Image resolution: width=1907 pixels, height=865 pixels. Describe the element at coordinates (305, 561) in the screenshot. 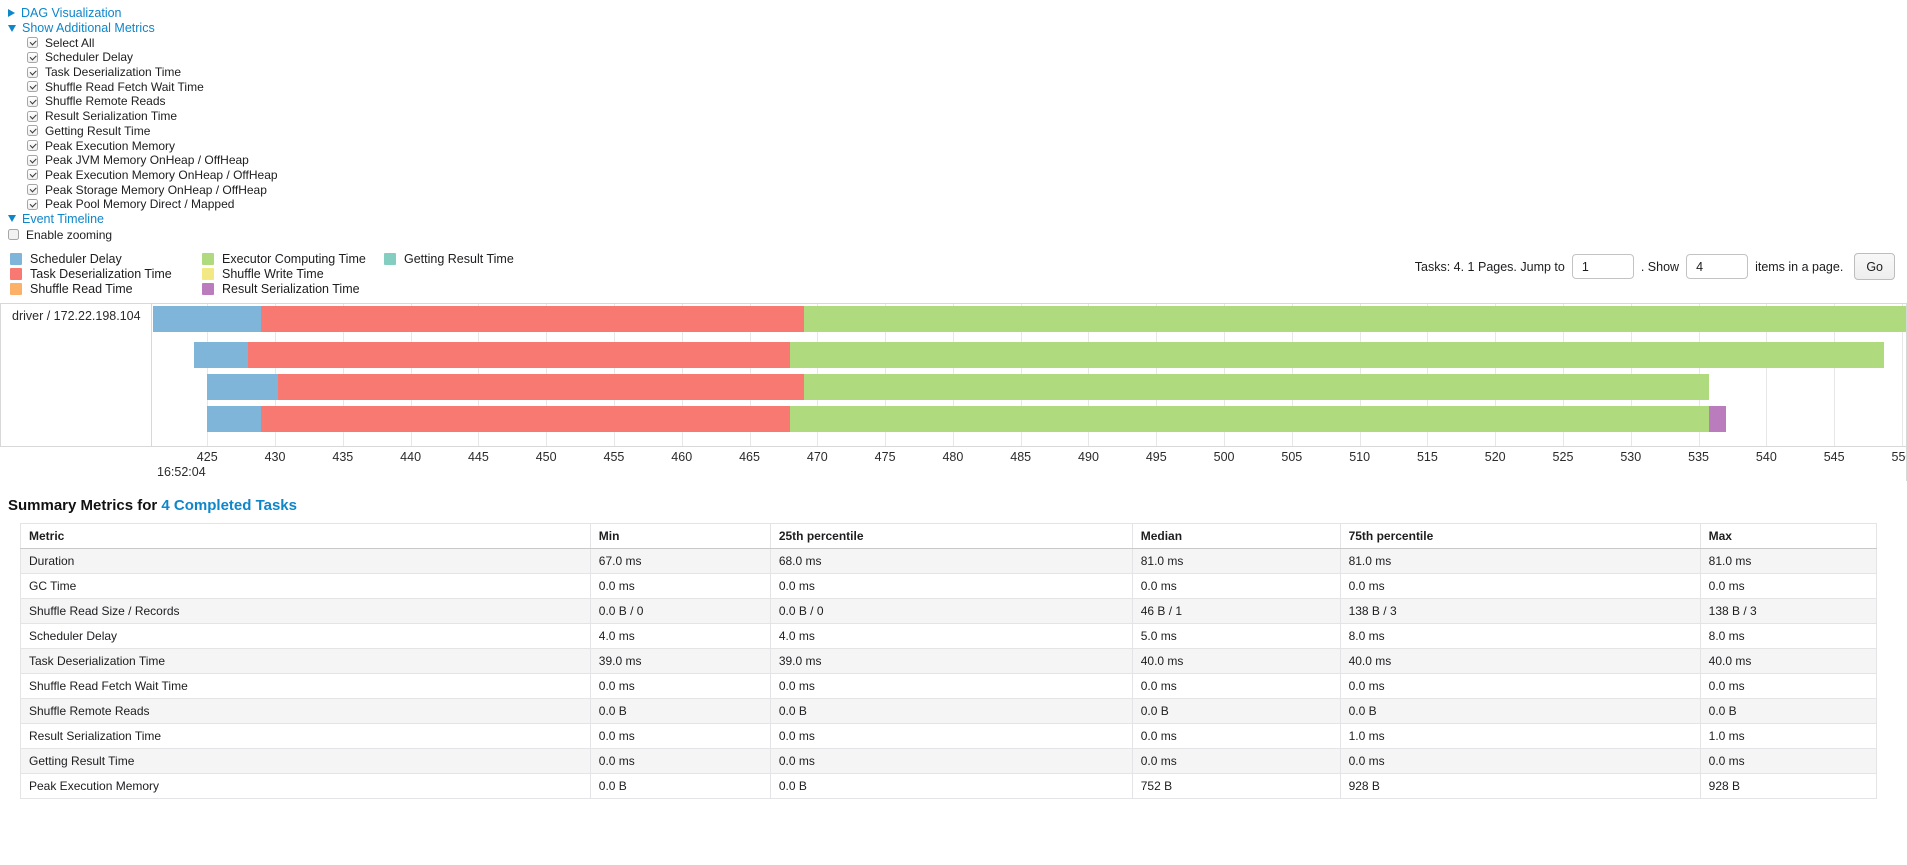

I see `metric-name-cell: Duration` at that location.